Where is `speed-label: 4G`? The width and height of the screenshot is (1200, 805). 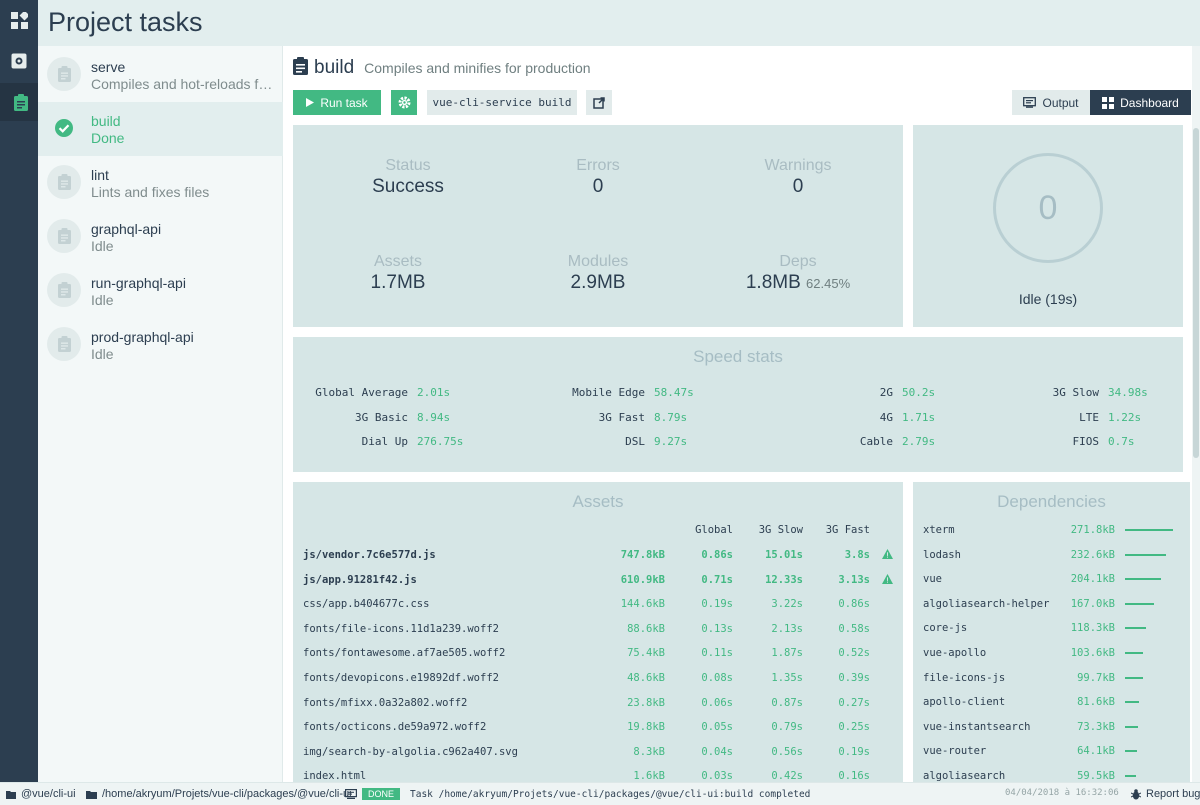
speed-label: 4G is located at coordinates (886, 417).